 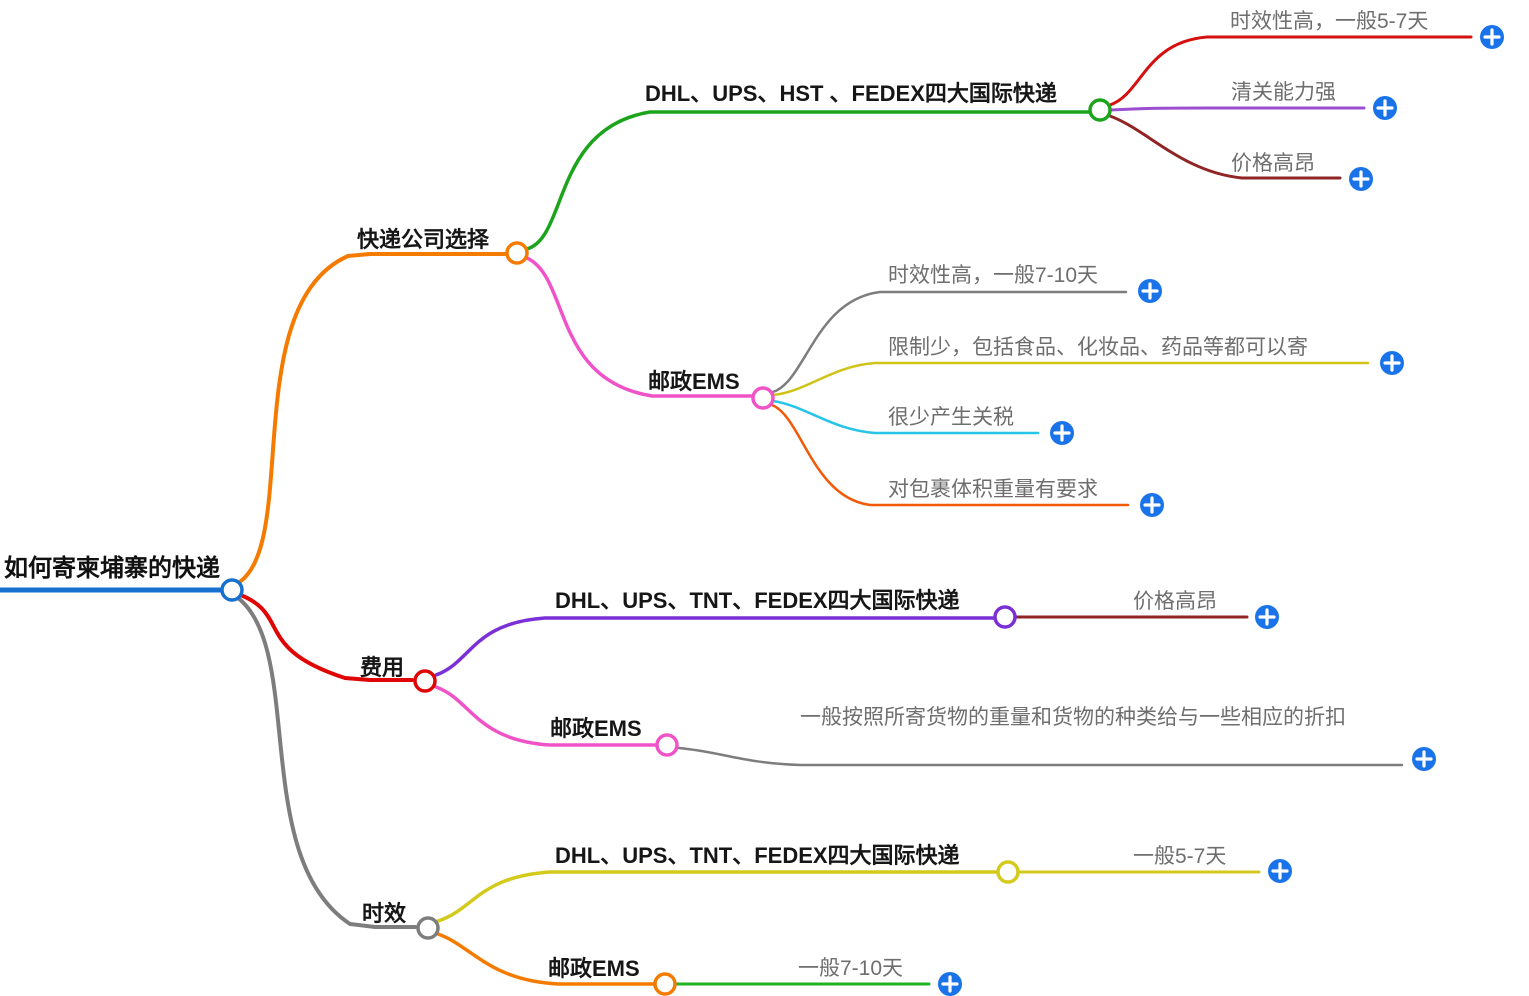 What do you see at coordinates (594, 968) in the screenshot?
I see `node-label-ems-3: 邮政EMS` at bounding box center [594, 968].